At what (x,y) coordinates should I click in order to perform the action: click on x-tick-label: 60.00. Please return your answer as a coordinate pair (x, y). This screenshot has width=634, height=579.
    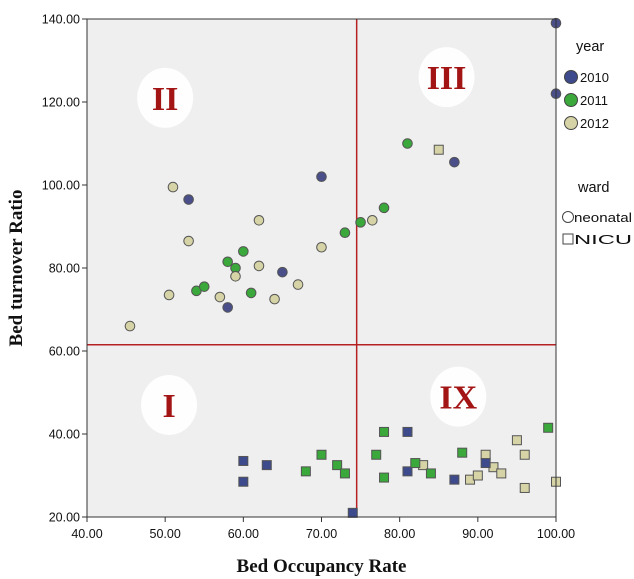
    Looking at the image, I should click on (243, 534).